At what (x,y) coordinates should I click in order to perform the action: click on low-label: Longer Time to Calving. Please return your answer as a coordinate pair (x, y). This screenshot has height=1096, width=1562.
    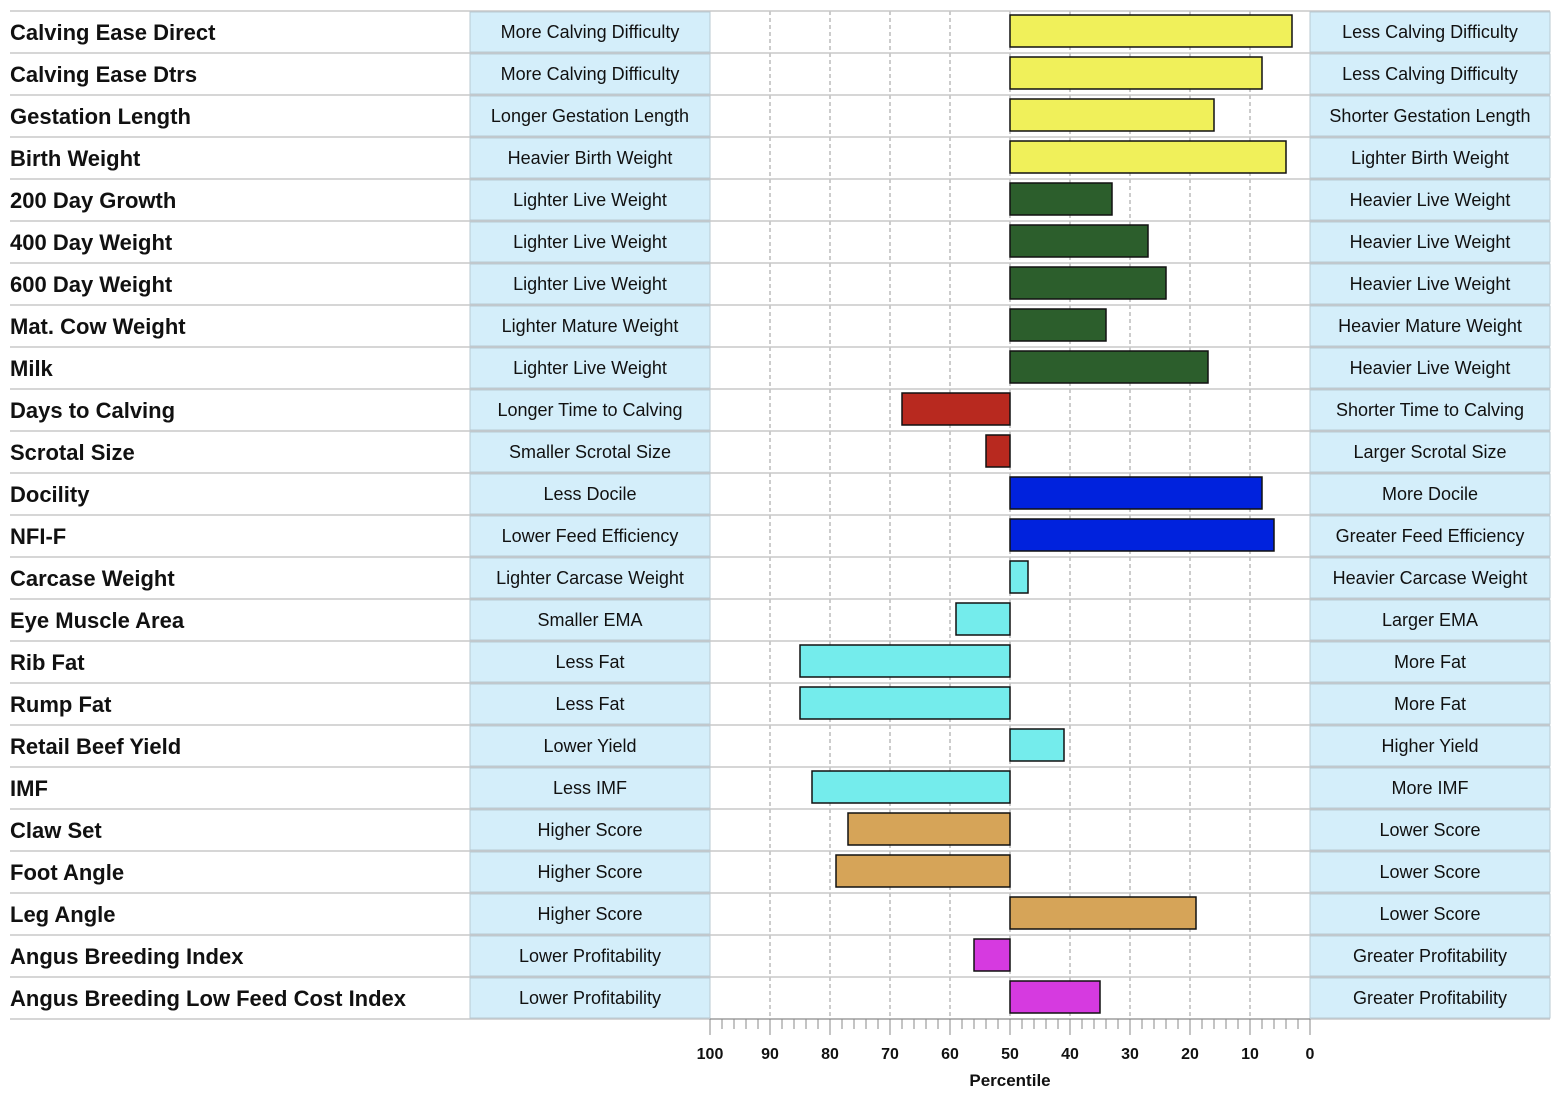
    Looking at the image, I should click on (589, 410).